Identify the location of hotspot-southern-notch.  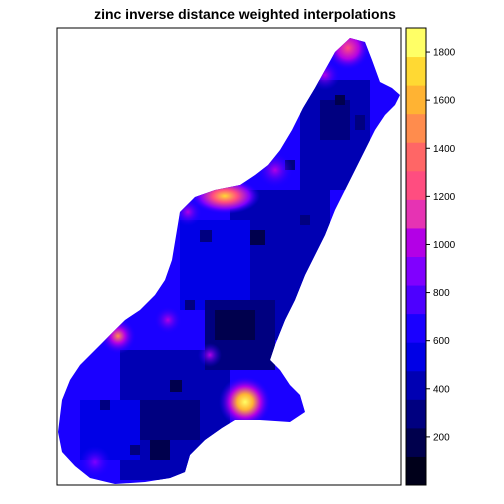
(245, 402).